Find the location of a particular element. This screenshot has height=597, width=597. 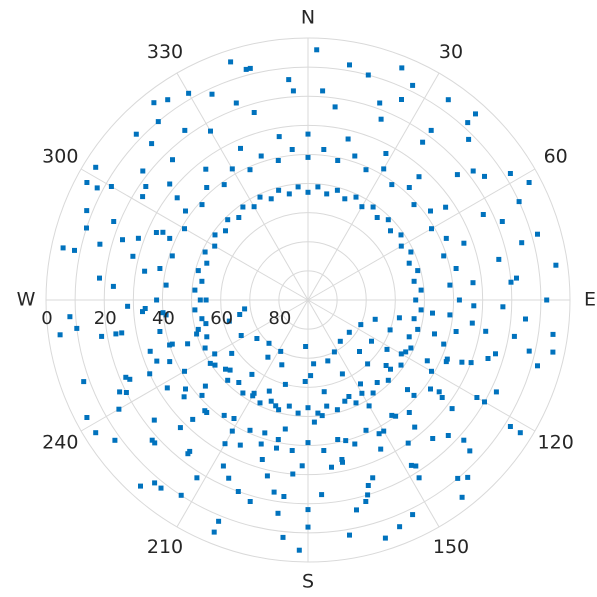

compass-label-s: S is located at coordinates (308, 582).